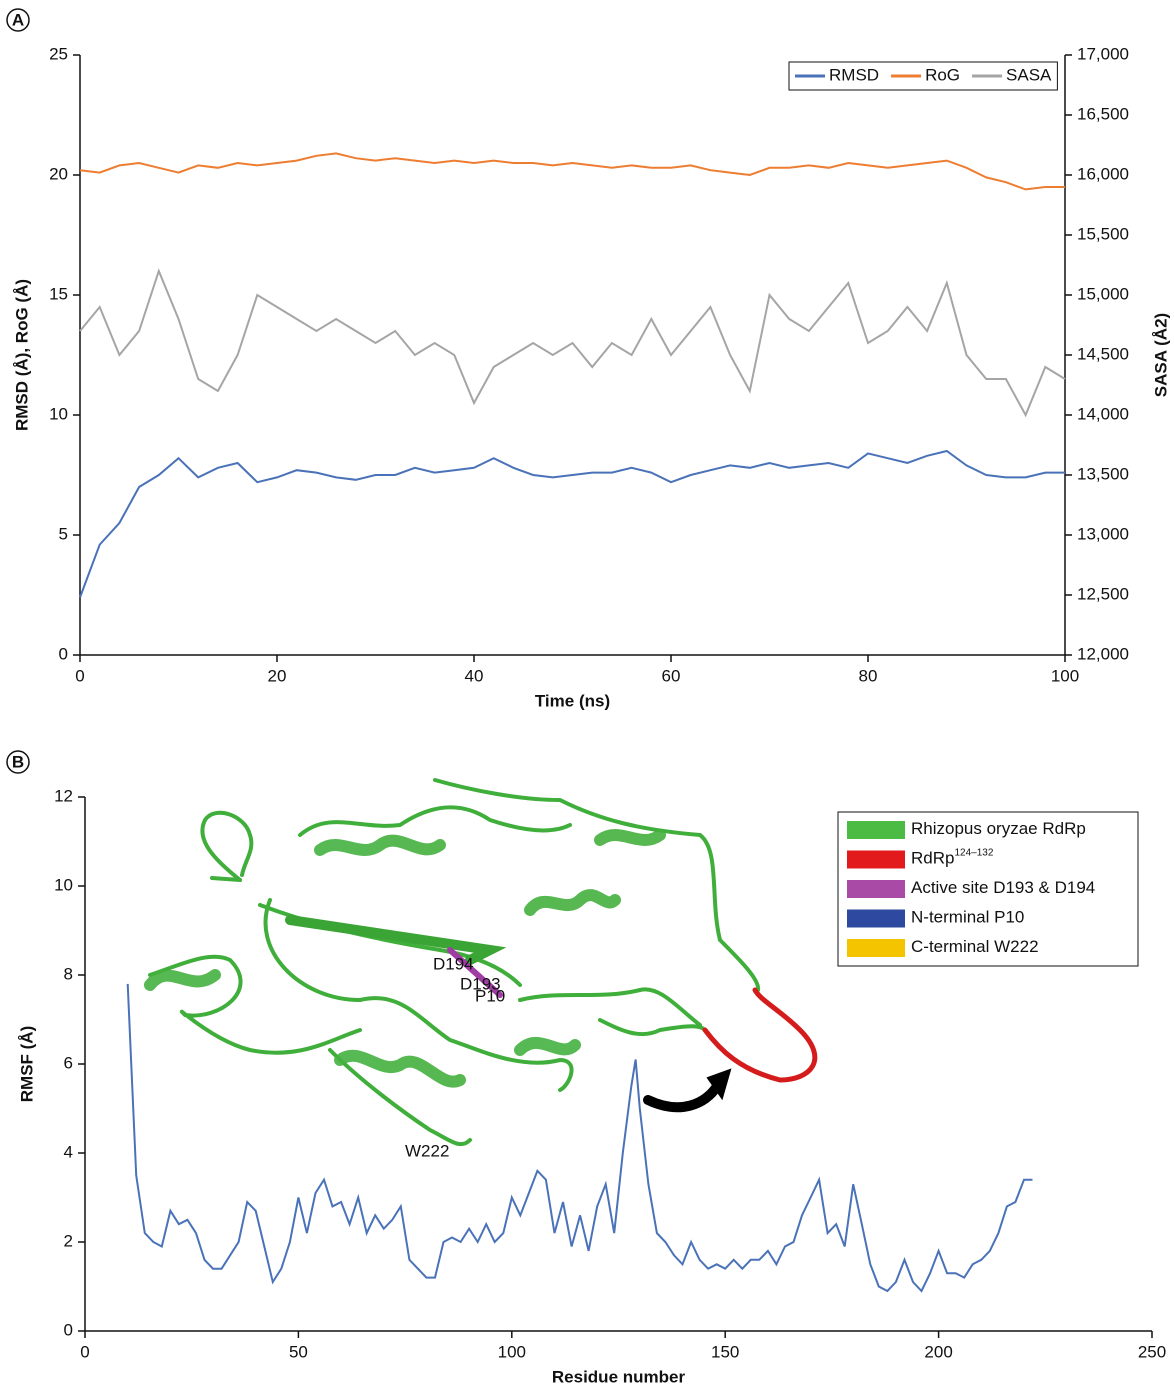  I want to click on structure-annotation: D193, so click(480, 983).